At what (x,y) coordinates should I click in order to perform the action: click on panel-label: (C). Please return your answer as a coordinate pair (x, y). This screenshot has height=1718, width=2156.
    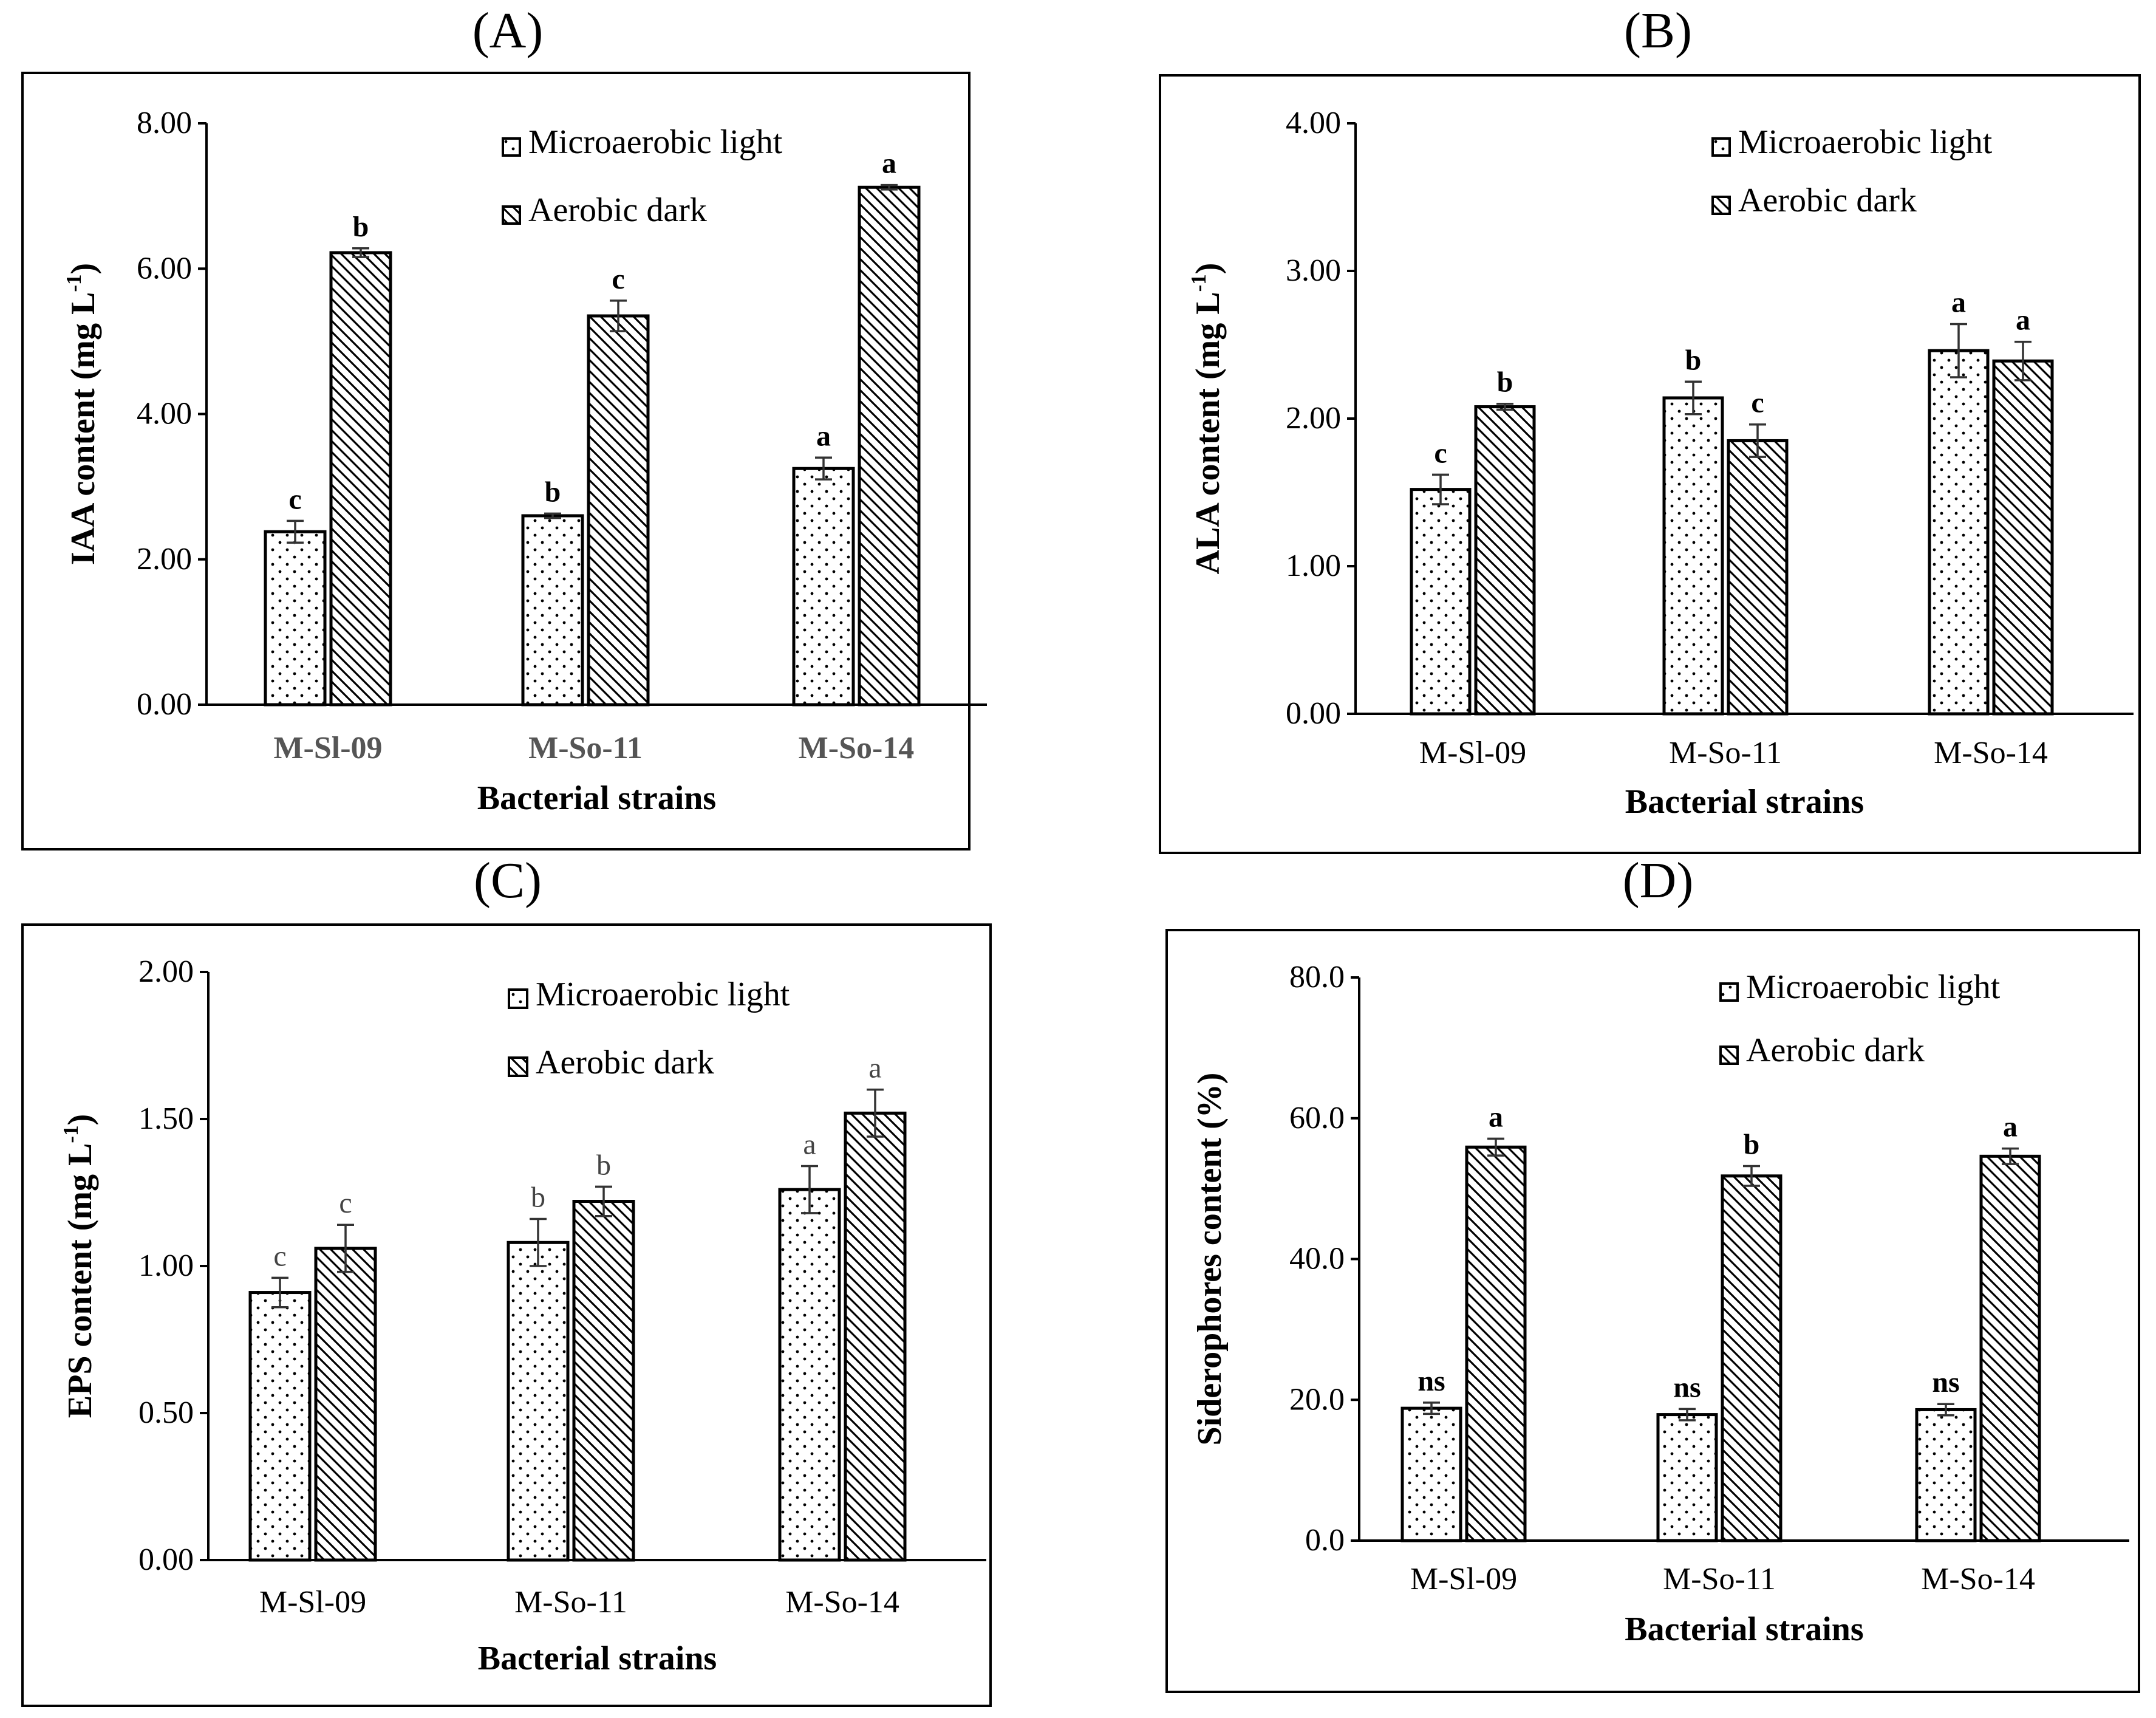
    Looking at the image, I should click on (508, 880).